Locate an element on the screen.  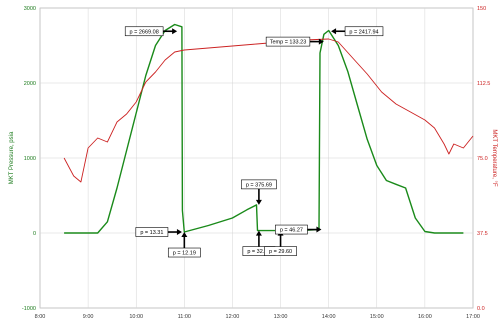
x-tick-label: 17:00 is located at coordinates (473, 317).